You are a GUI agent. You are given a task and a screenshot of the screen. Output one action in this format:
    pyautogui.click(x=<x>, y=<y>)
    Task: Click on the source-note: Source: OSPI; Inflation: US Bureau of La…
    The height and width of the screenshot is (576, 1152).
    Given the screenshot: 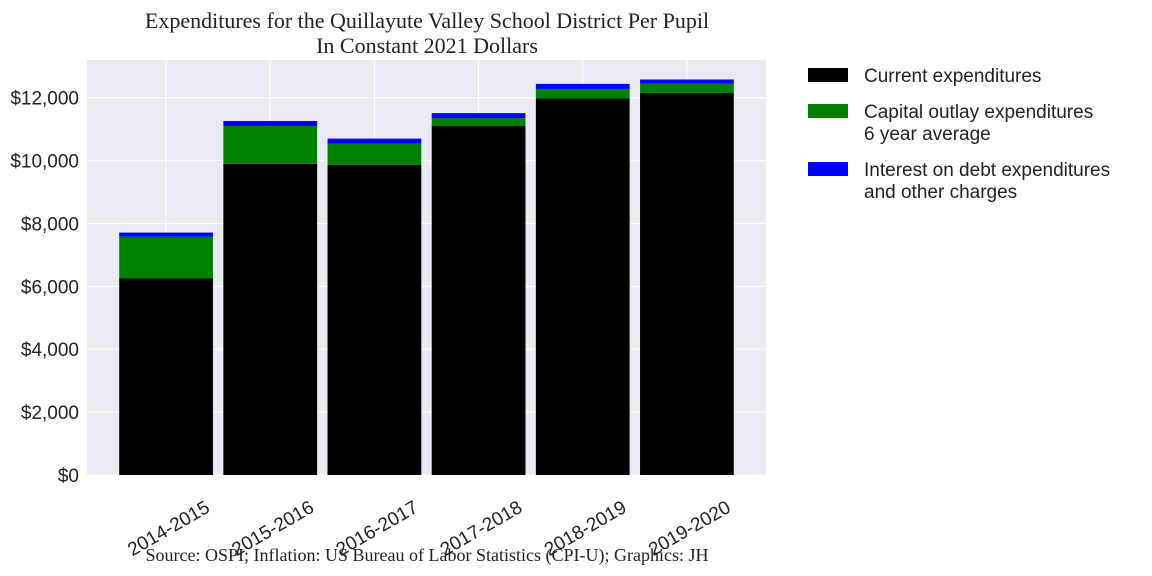 What is the action you would take?
    pyautogui.click(x=427, y=555)
    